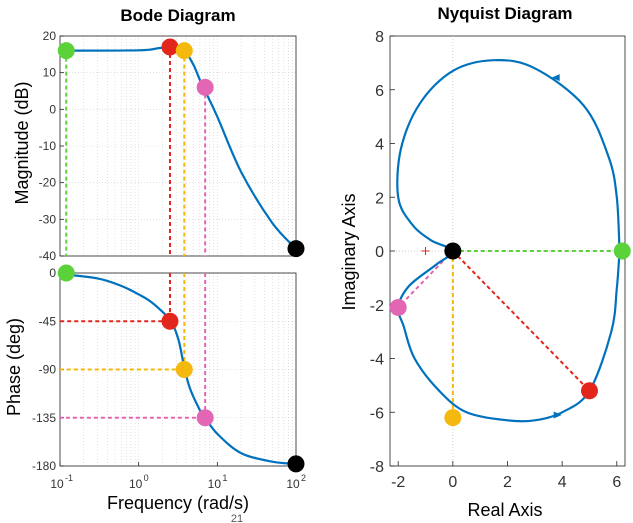 Image resolution: width=633 pixels, height=523 pixels. What do you see at coordinates (379, 37) in the screenshot?
I see `y-tick-label: 8` at bounding box center [379, 37].